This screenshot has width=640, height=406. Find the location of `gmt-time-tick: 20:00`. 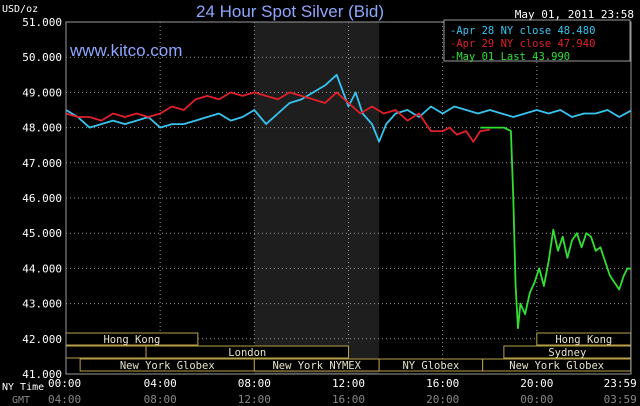

gmt-time-tick: 20:00 is located at coordinates (442, 399).